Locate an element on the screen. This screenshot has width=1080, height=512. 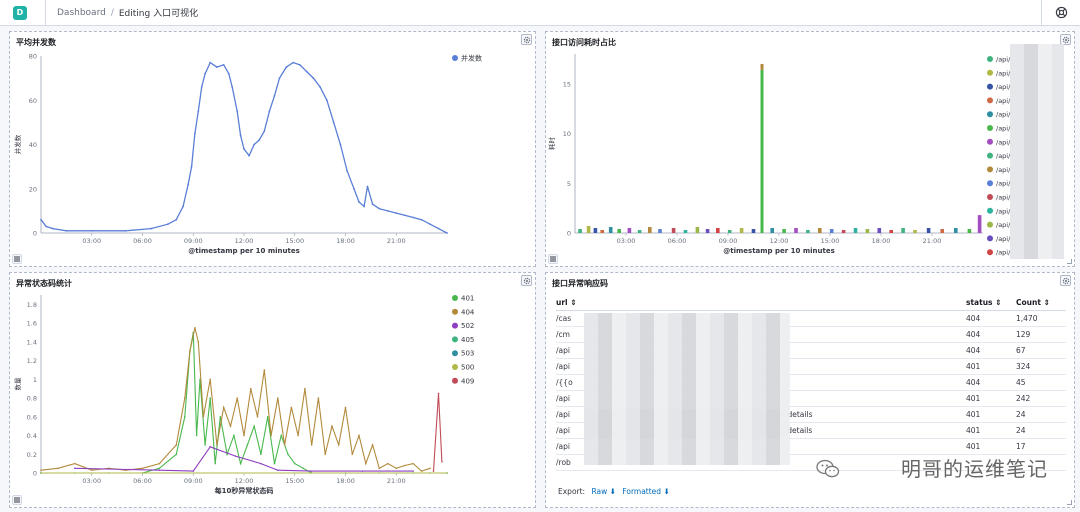
y-axis-title: 数量 is located at coordinates (17, 384).